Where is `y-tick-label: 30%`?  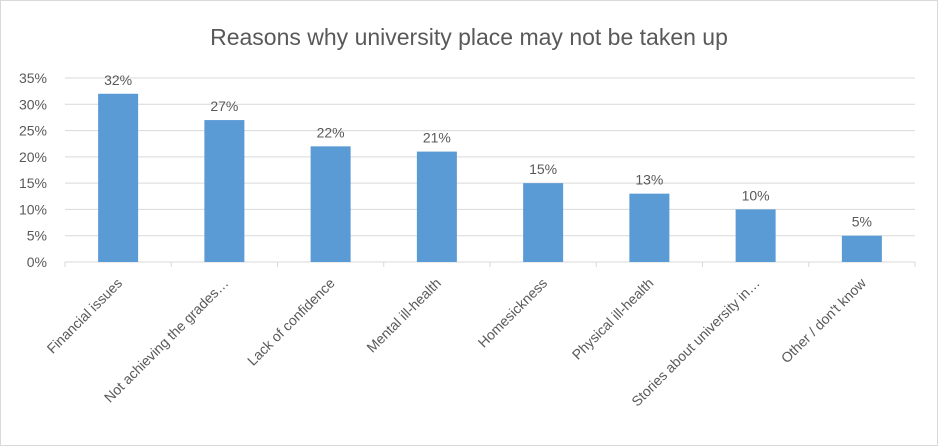 y-tick-label: 30% is located at coordinates (33, 104).